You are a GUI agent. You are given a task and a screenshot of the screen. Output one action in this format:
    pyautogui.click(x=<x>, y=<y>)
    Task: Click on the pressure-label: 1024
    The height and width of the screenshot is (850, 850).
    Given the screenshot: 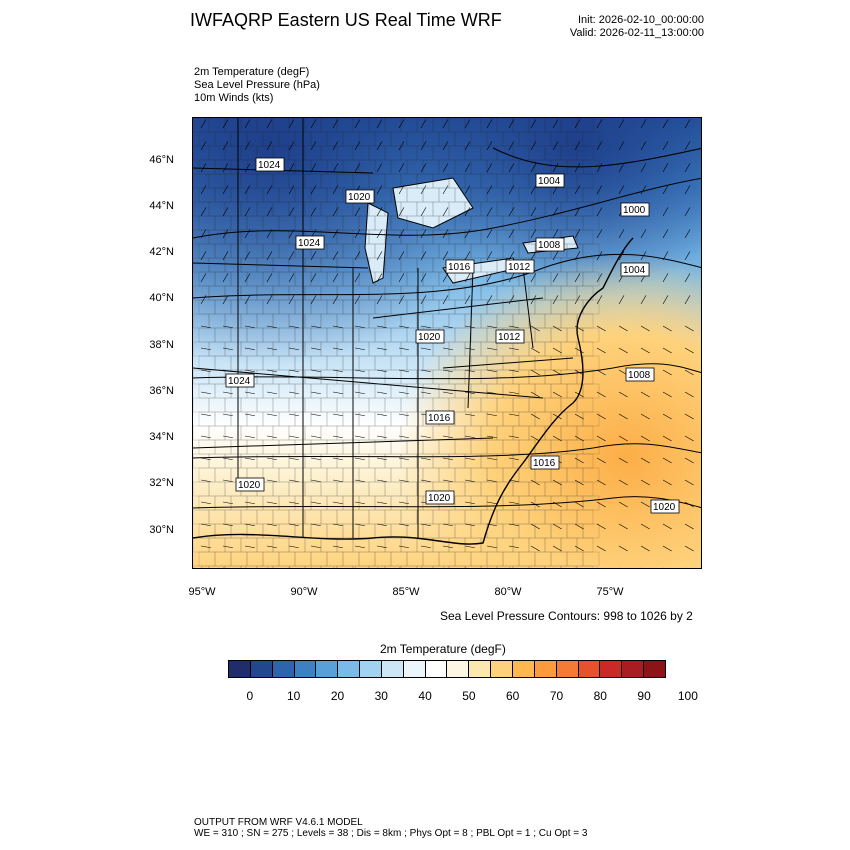 What is the action you would take?
    pyautogui.click(x=310, y=242)
    